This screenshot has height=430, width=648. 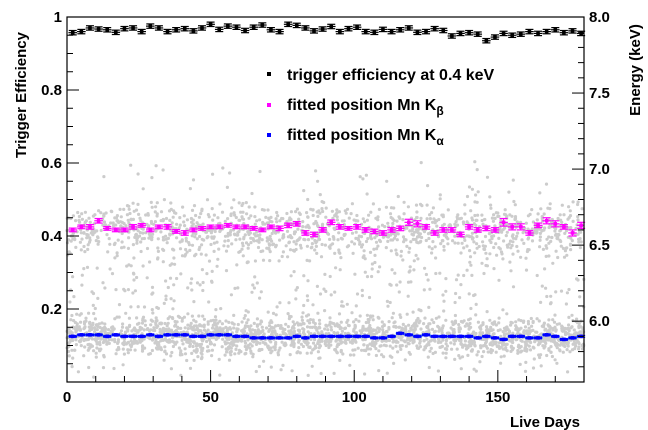 What do you see at coordinates (73, 336) in the screenshot?
I see `data-point-kalpha` at bounding box center [73, 336].